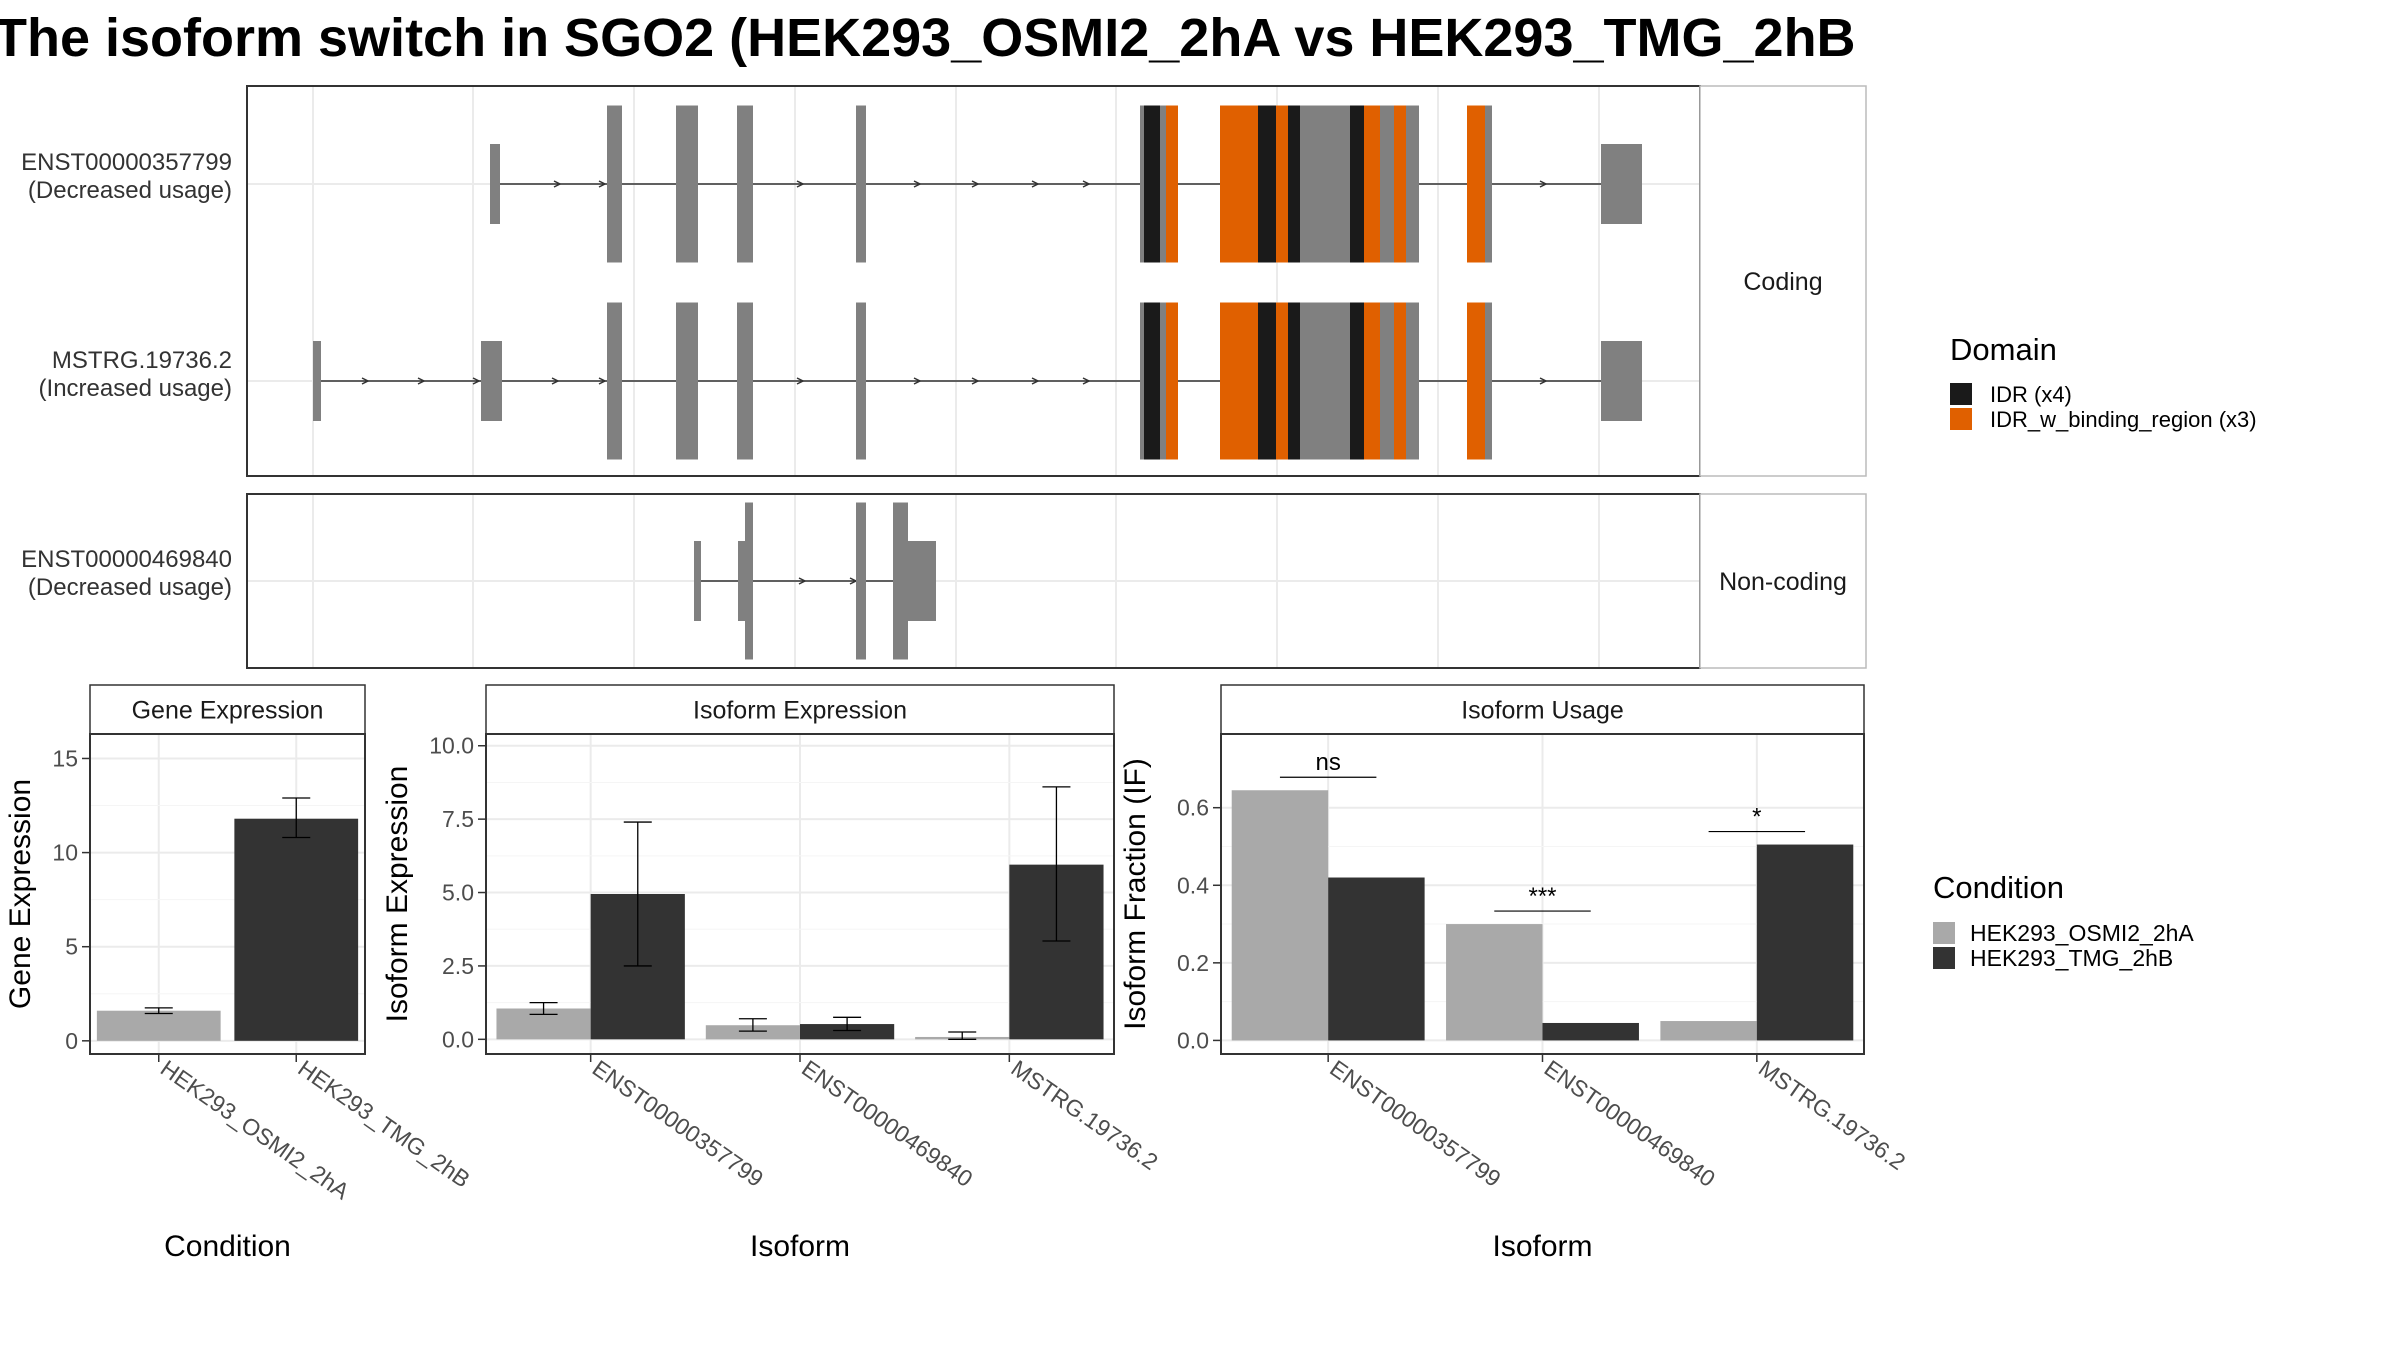  Describe the element at coordinates (71, 947) in the screenshot. I see `y-tick-label: 5` at that location.